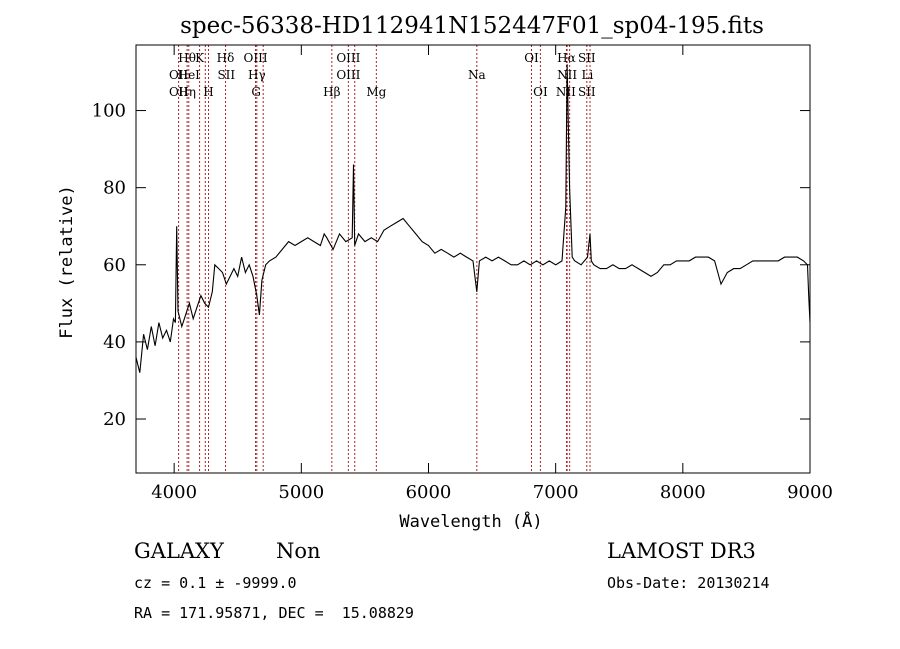 The width and height of the screenshot is (900, 649). What do you see at coordinates (179, 551) in the screenshot?
I see `object-class: GALAXY` at bounding box center [179, 551].